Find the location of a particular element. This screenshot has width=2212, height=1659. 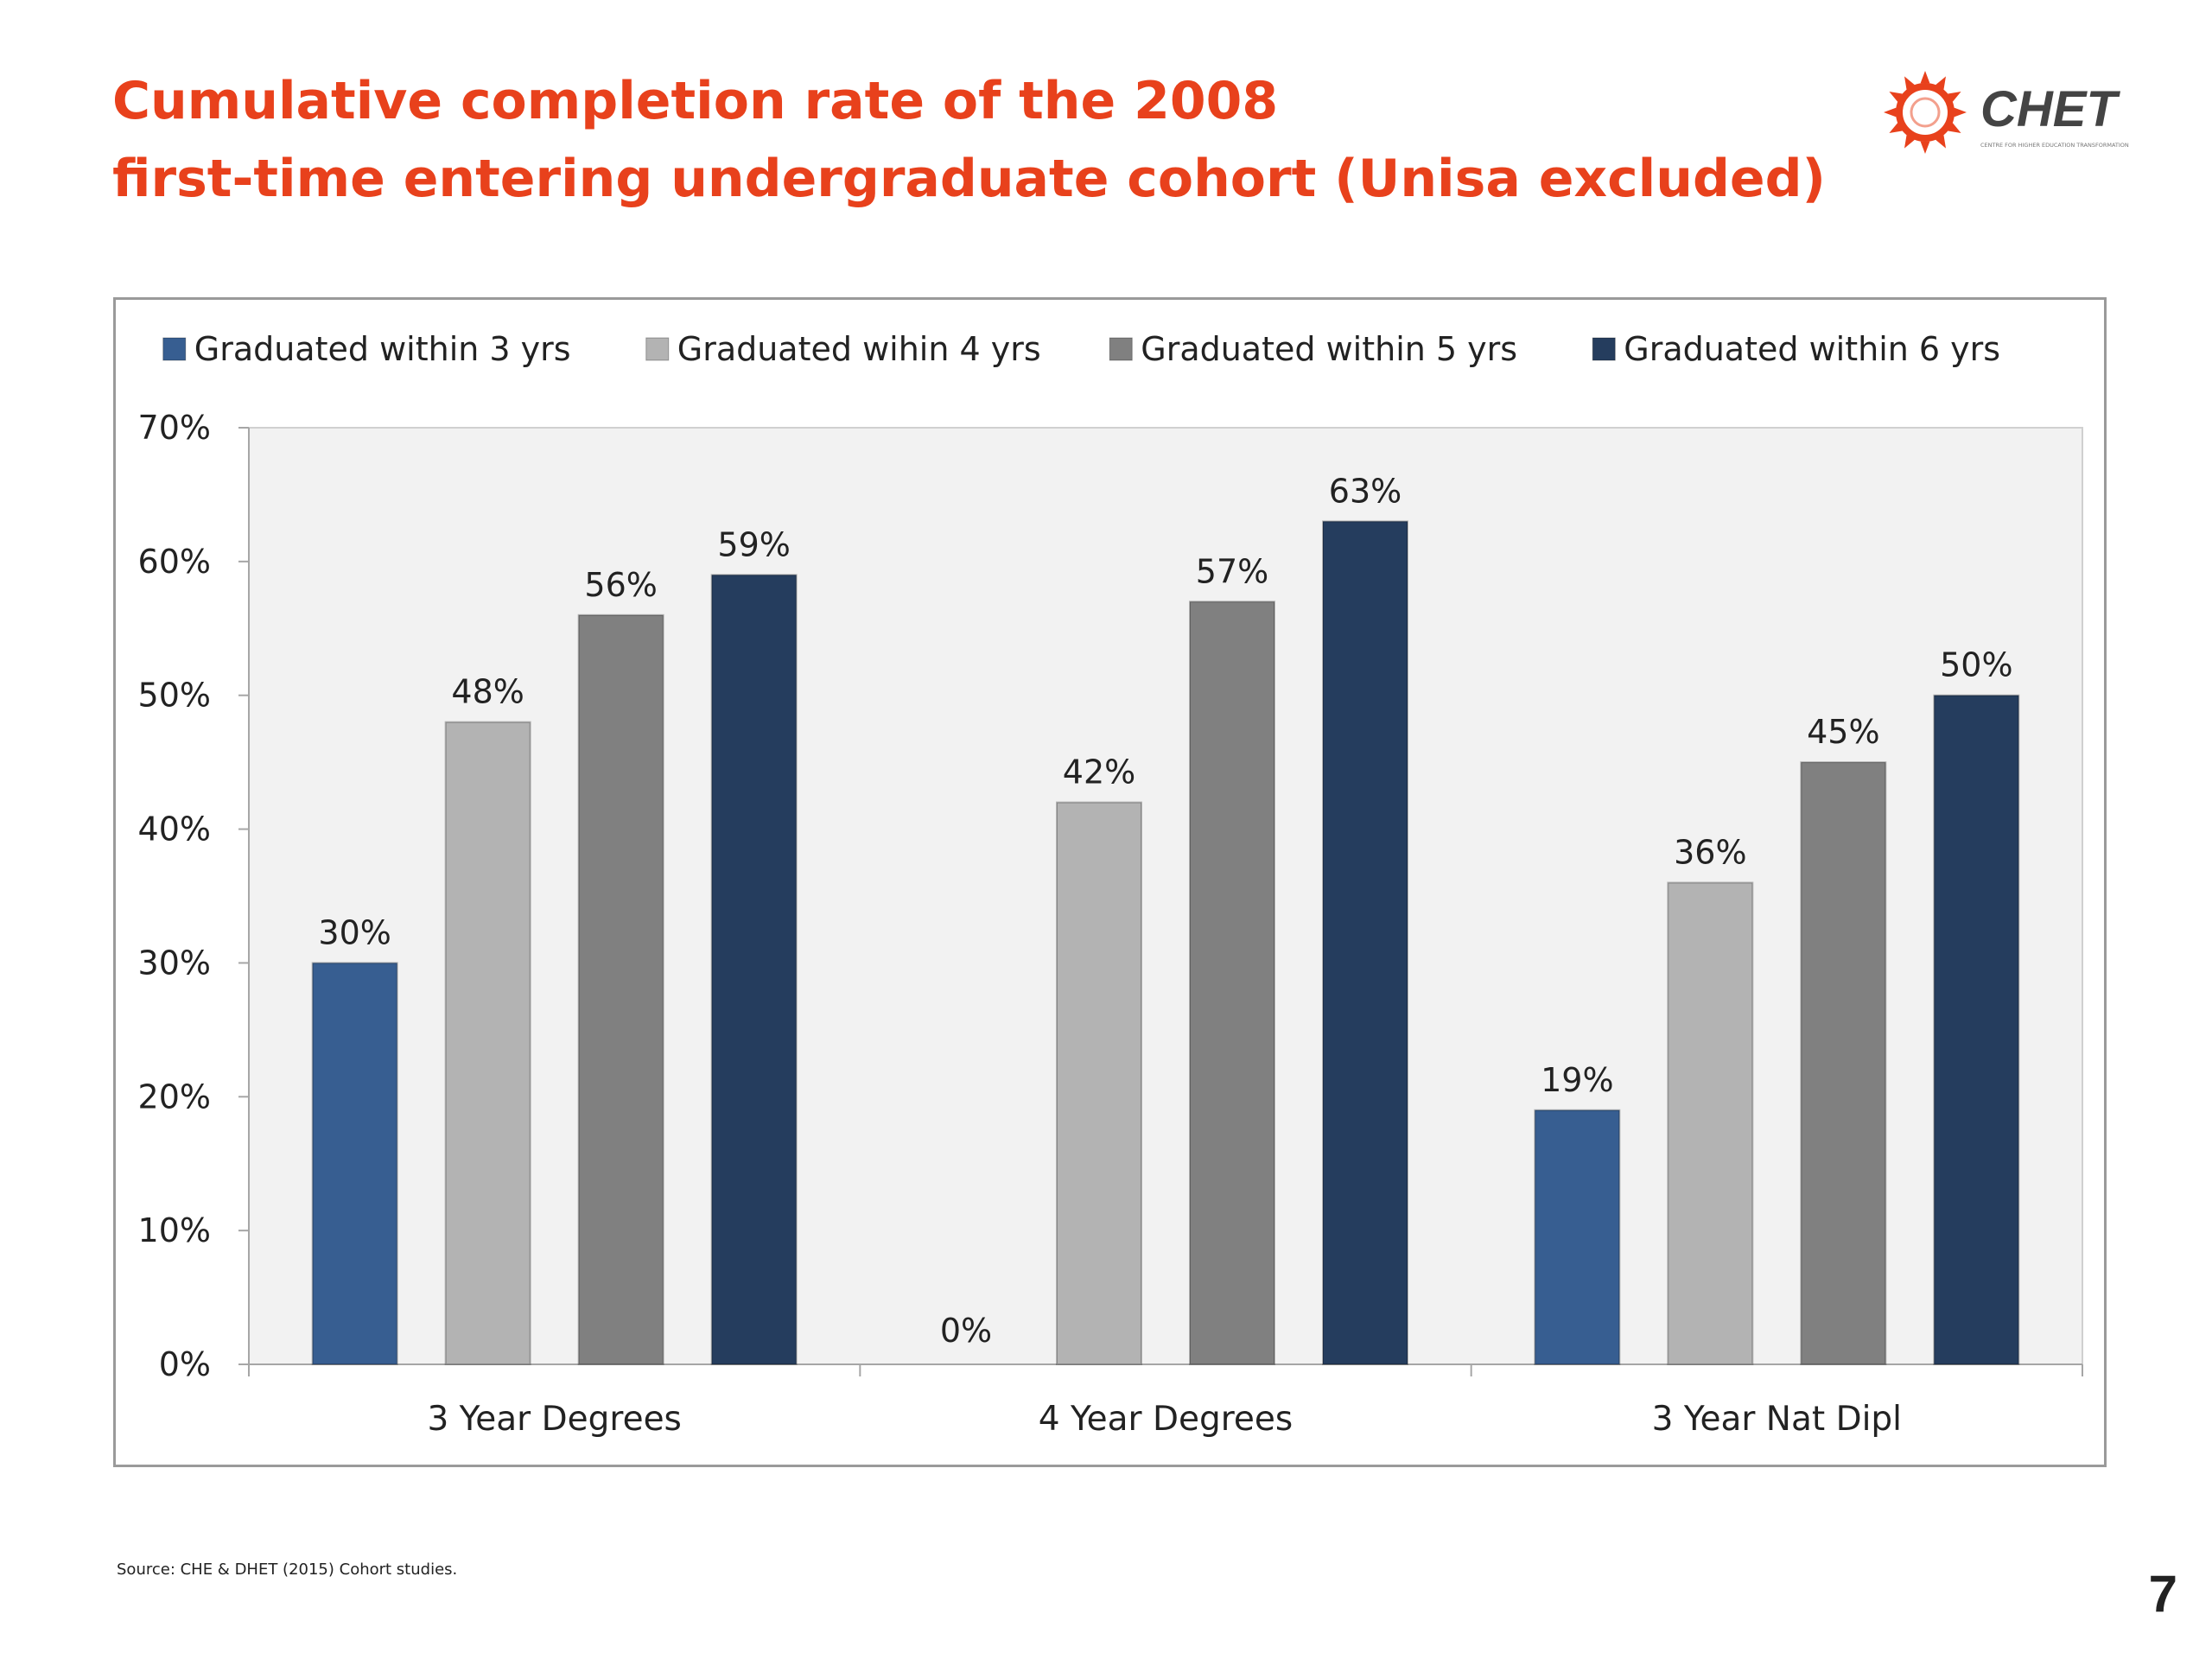

y-tick-label: 50% is located at coordinates (174, 696).